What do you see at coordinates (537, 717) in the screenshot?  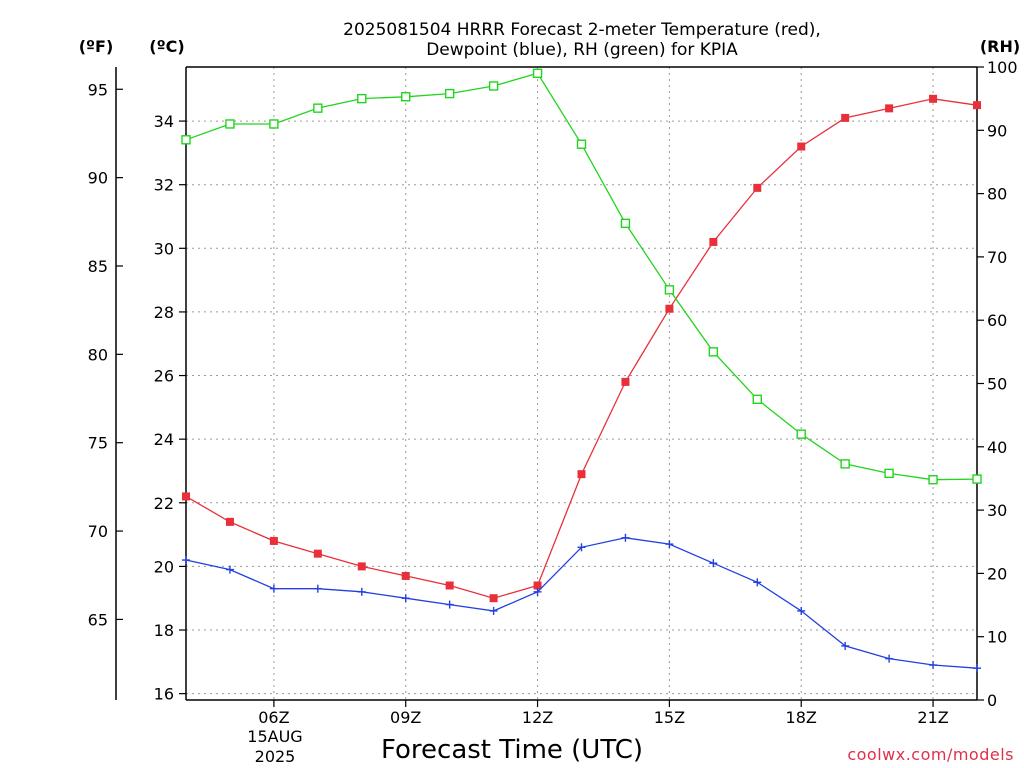 I see `x-tick-label: 12Z` at bounding box center [537, 717].